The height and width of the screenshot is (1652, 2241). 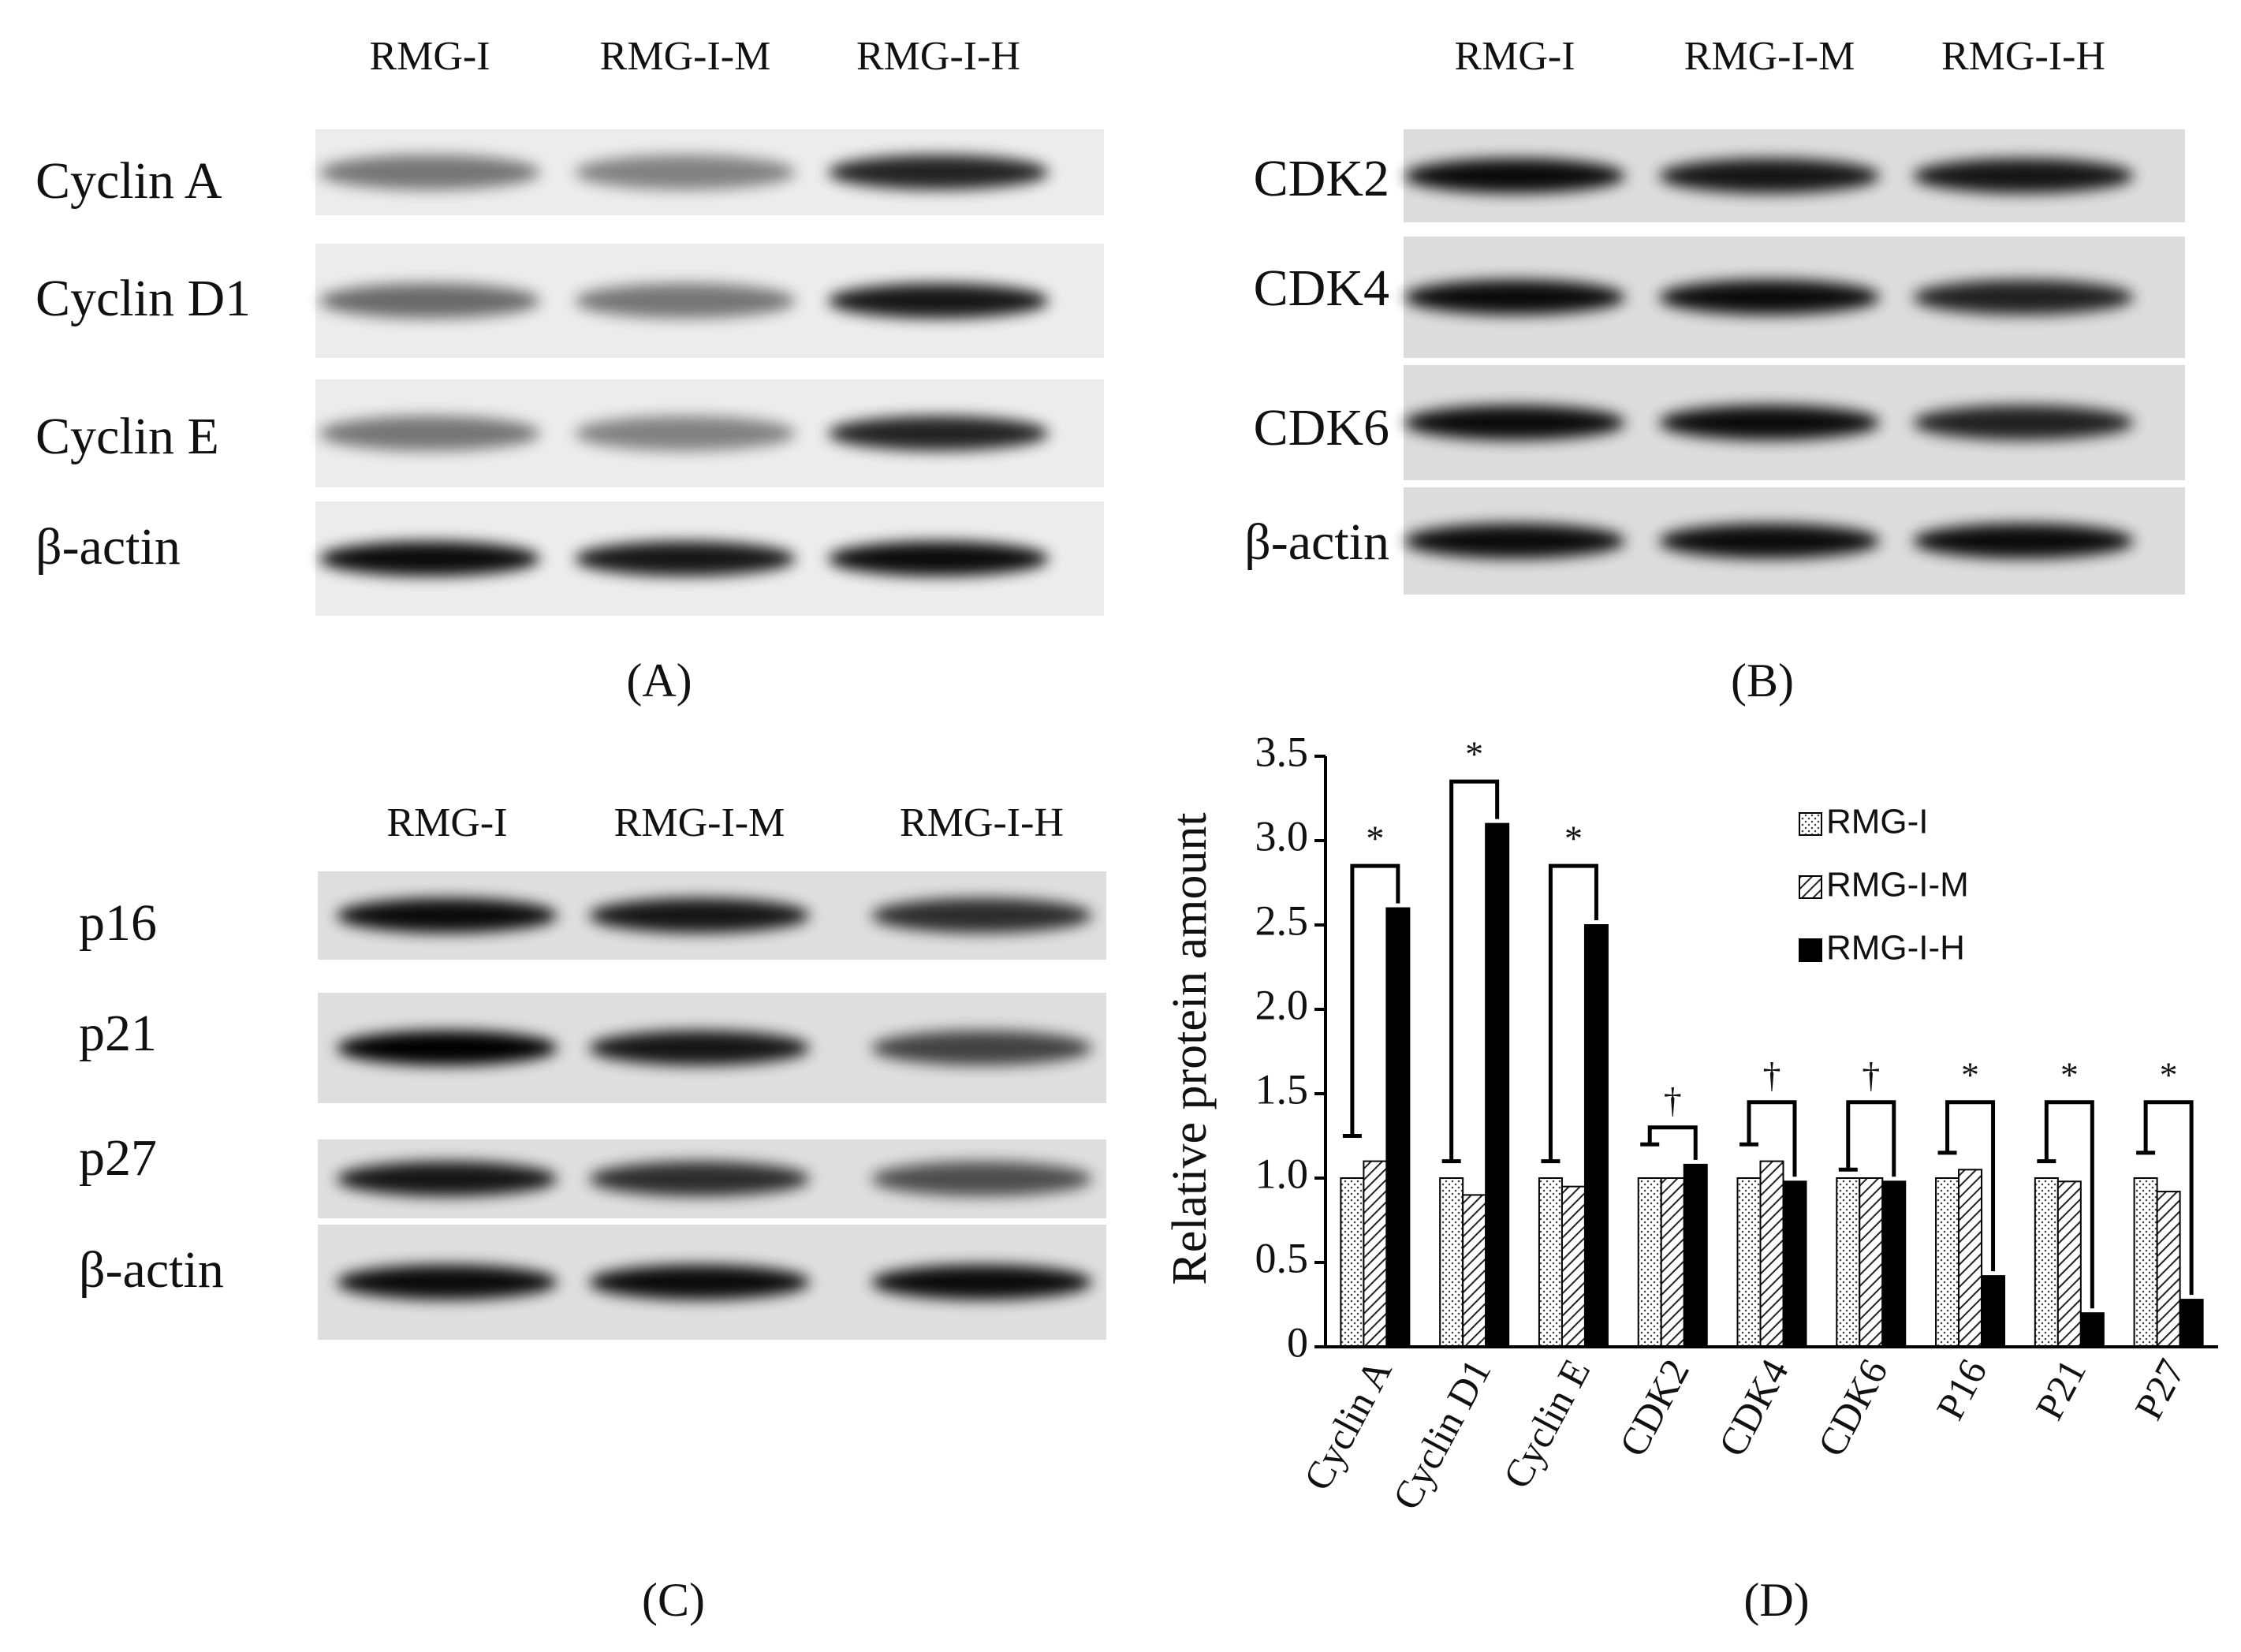 What do you see at coordinates (1776, 1600) in the screenshot?
I see `panel-caption: (D)` at bounding box center [1776, 1600].